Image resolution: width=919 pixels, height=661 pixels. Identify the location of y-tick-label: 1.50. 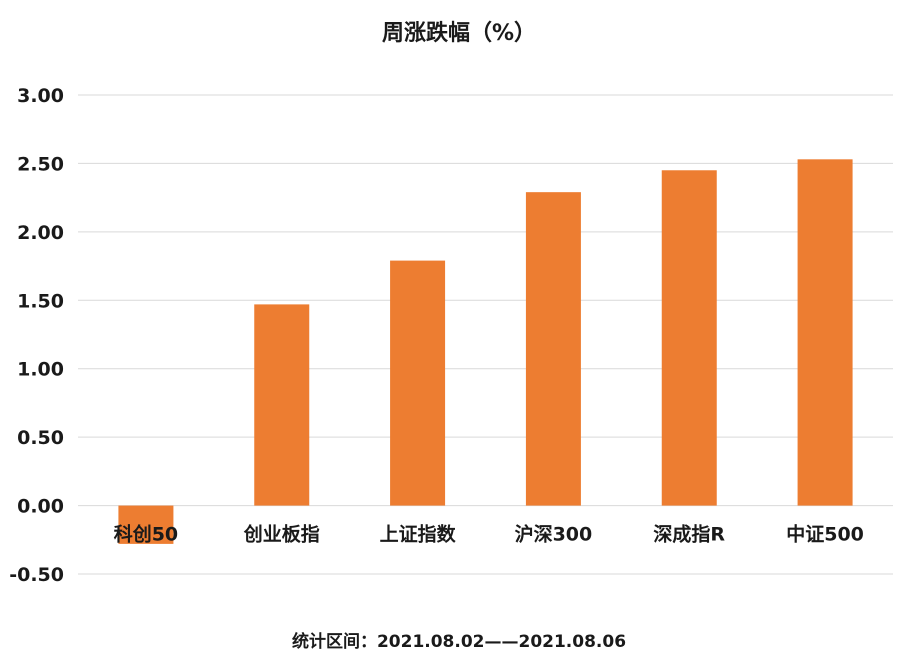
(40, 301).